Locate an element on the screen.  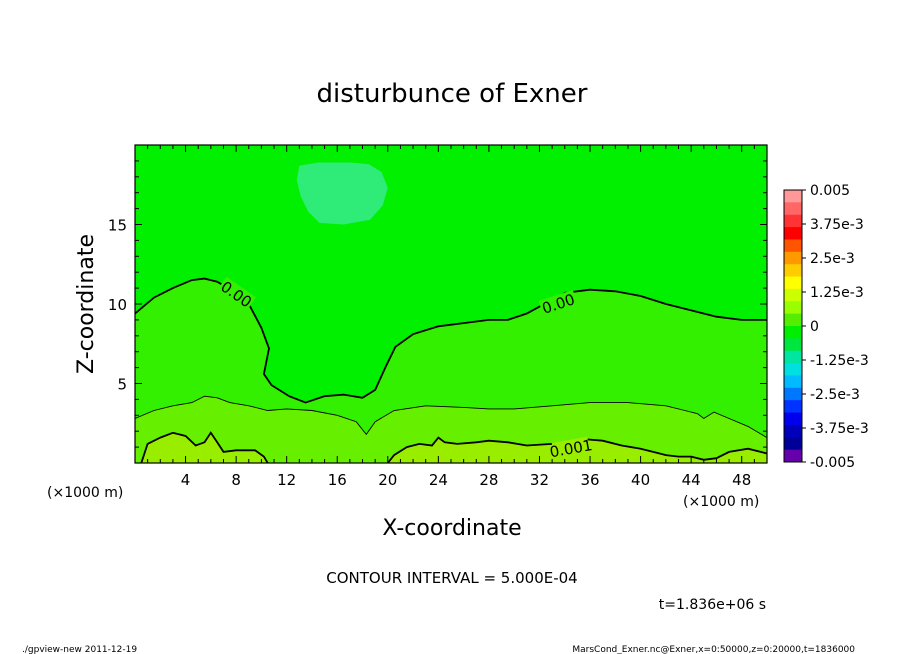
x-tick-label: 44 is located at coordinates (691, 480).